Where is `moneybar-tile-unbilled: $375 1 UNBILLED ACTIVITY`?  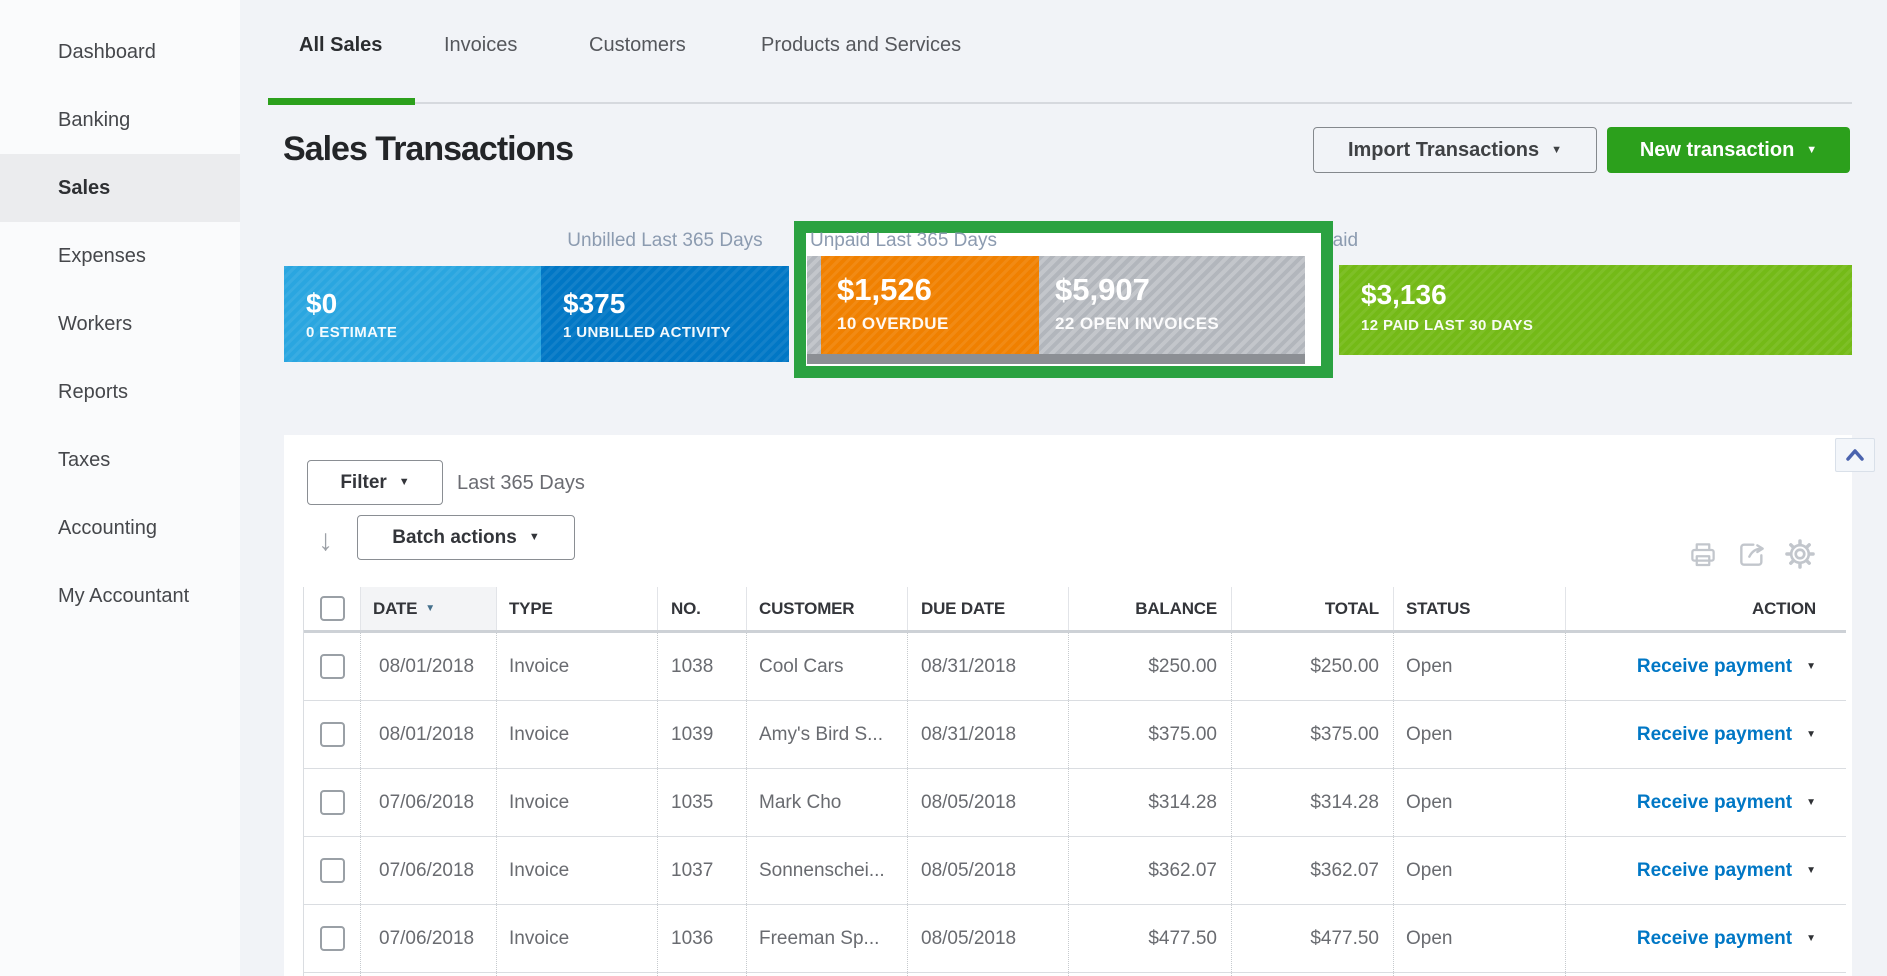
moneybar-tile-unbilled: $375 1 UNBILLED ACTIVITY is located at coordinates (665, 314).